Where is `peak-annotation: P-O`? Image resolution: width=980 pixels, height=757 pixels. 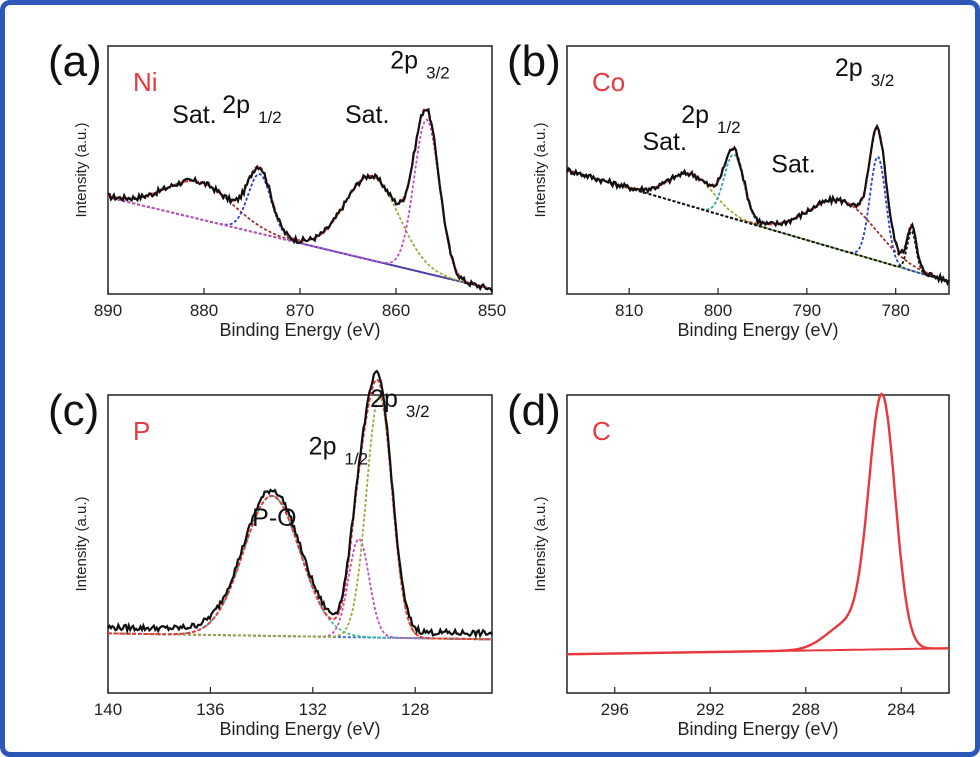
peak-annotation: P-O is located at coordinates (274, 518).